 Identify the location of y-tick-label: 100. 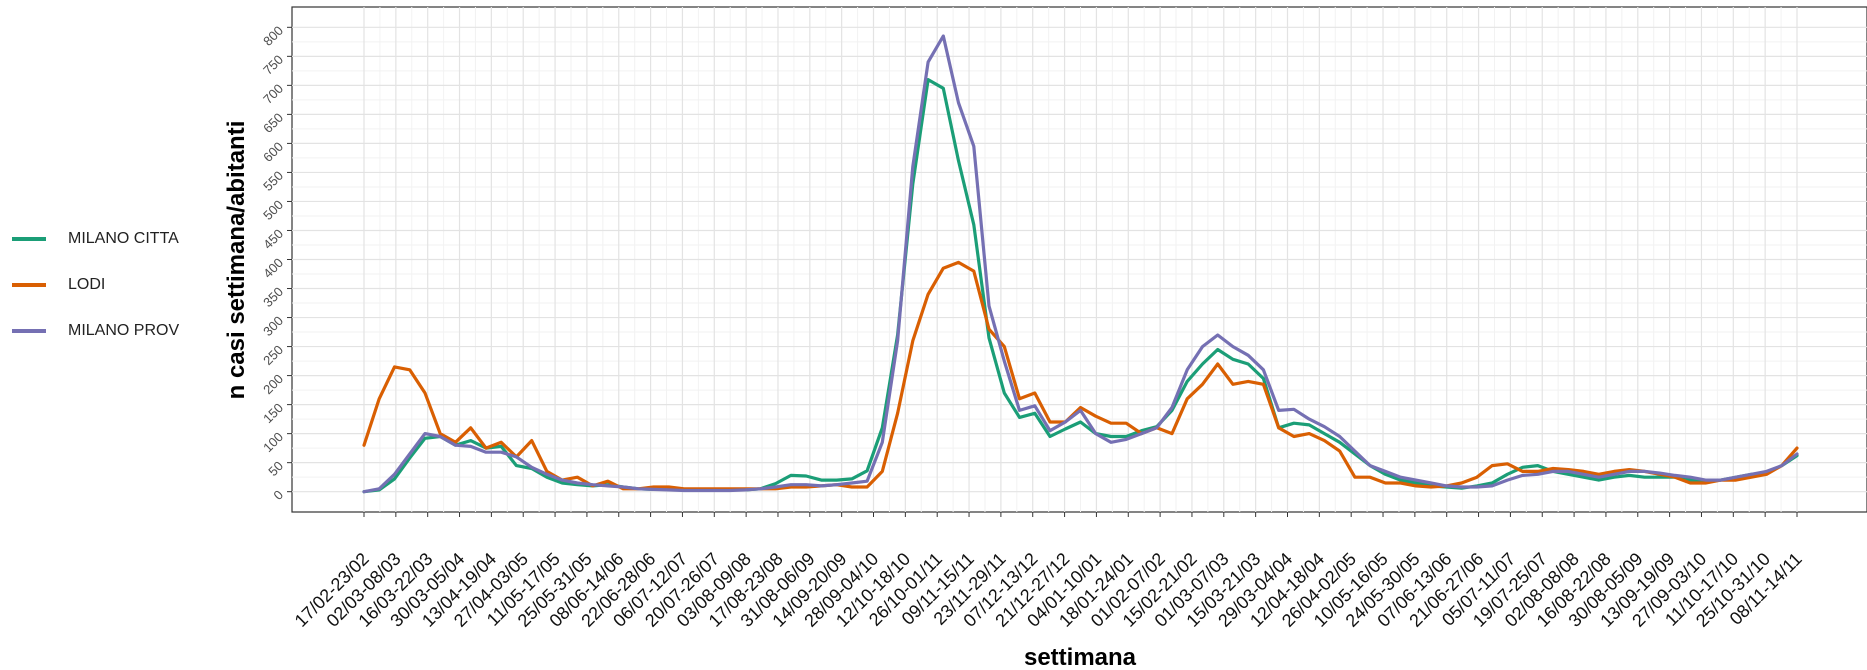
(273, 442).